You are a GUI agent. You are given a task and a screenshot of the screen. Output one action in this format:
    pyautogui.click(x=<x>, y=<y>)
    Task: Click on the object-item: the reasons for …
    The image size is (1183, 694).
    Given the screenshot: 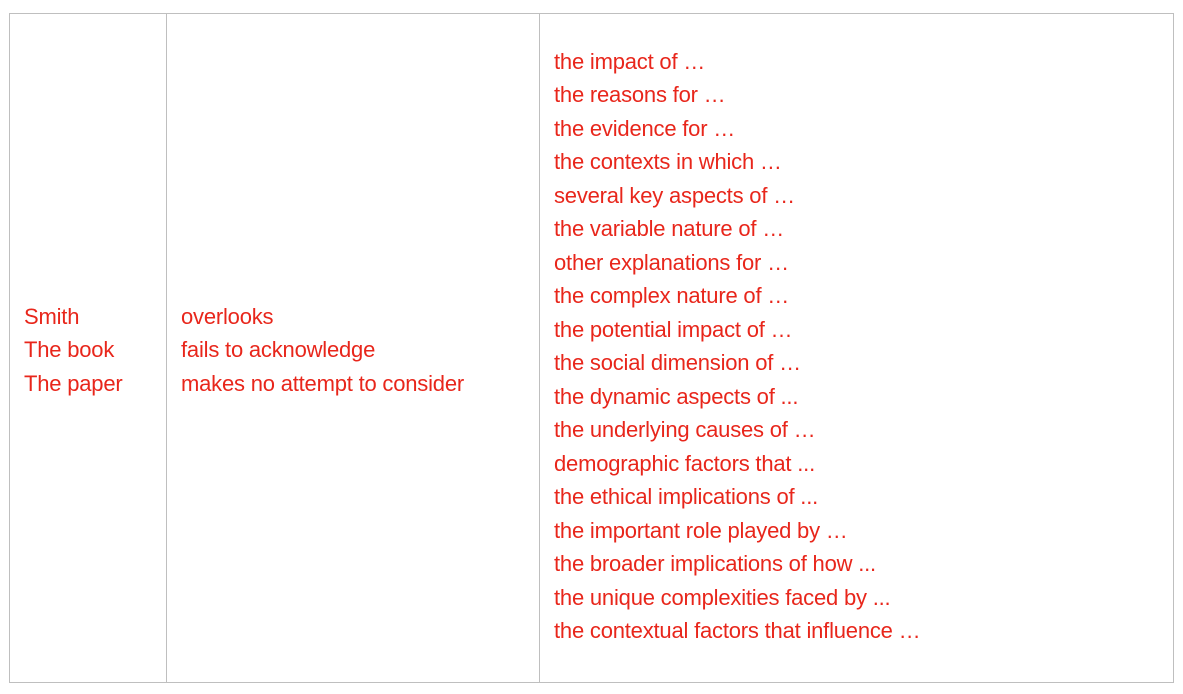 What is the action you would take?
    pyautogui.click(x=640, y=94)
    